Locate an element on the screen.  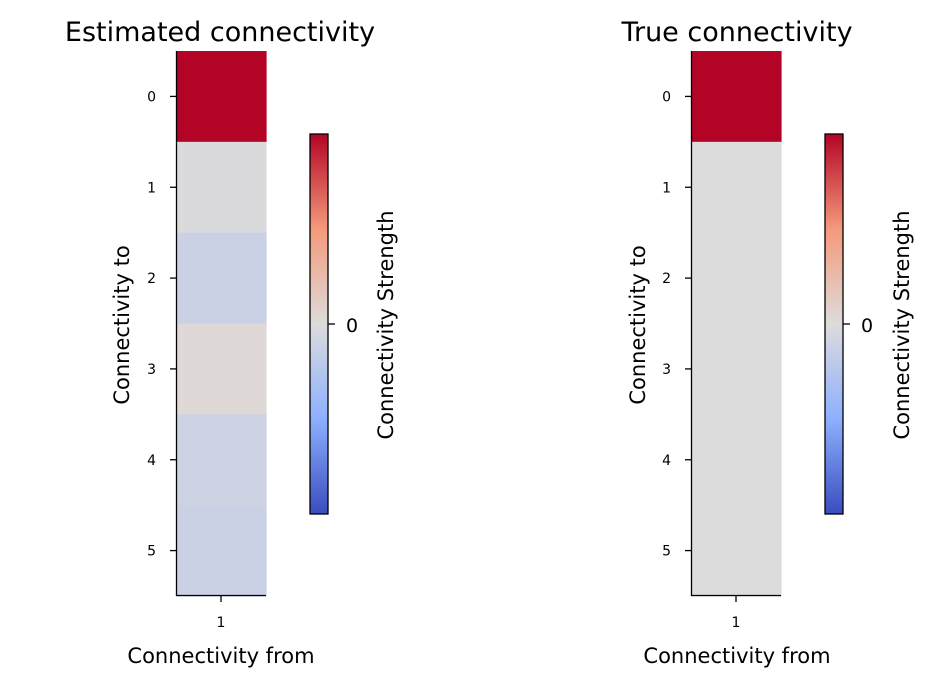
chart-title: True connectivity is located at coordinates (736, 32).